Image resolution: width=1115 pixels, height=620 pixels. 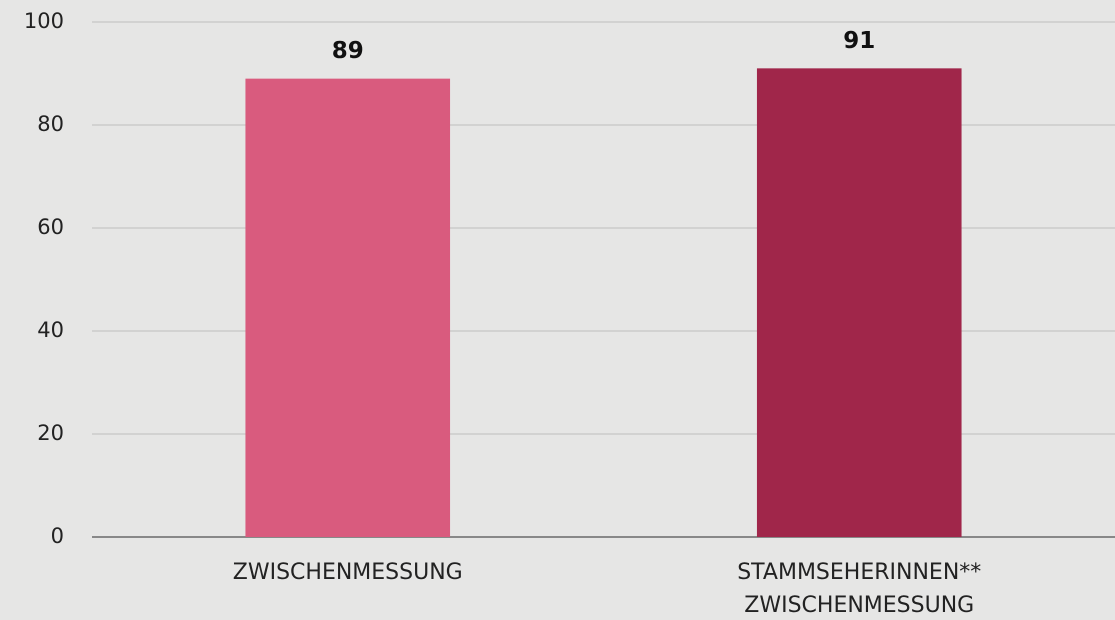 What do you see at coordinates (50, 330) in the screenshot?
I see `y-tick-label: 40` at bounding box center [50, 330].